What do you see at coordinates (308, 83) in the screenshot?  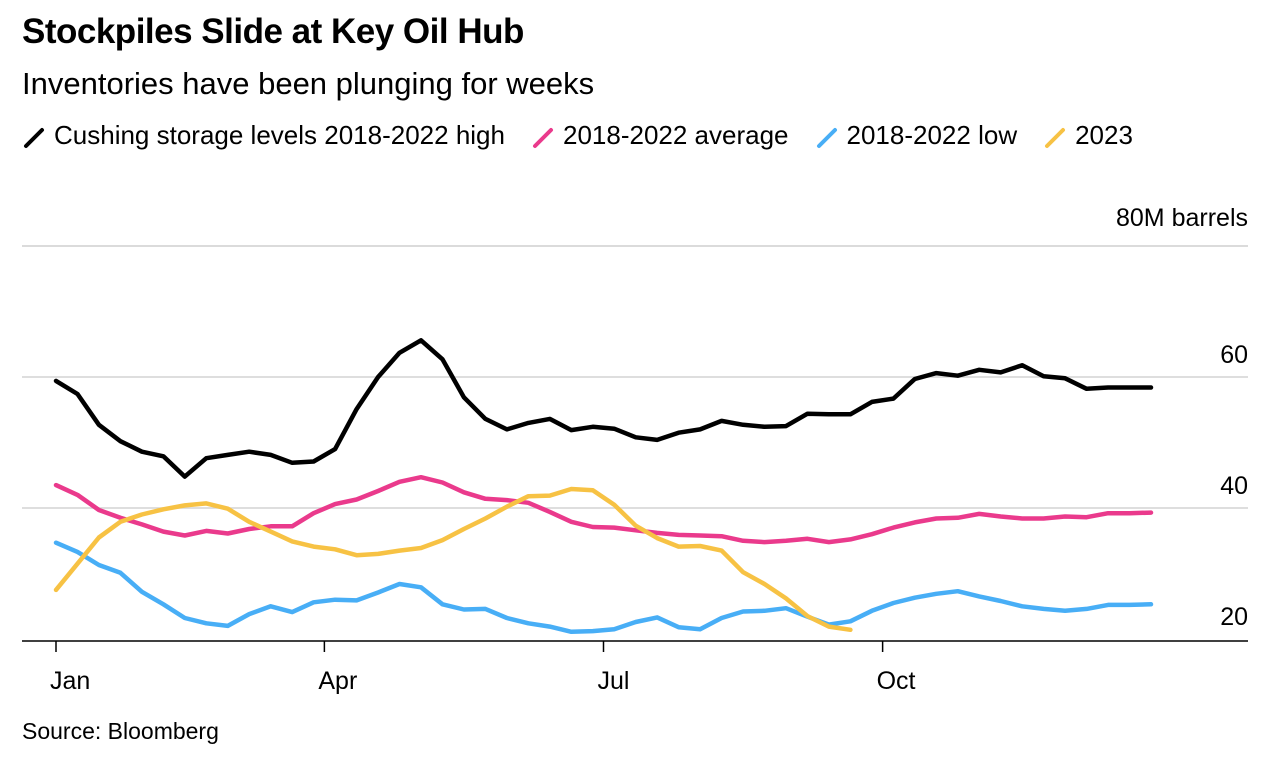 I see `chart-subtitle: Inventories have been plunging for weeks` at bounding box center [308, 83].